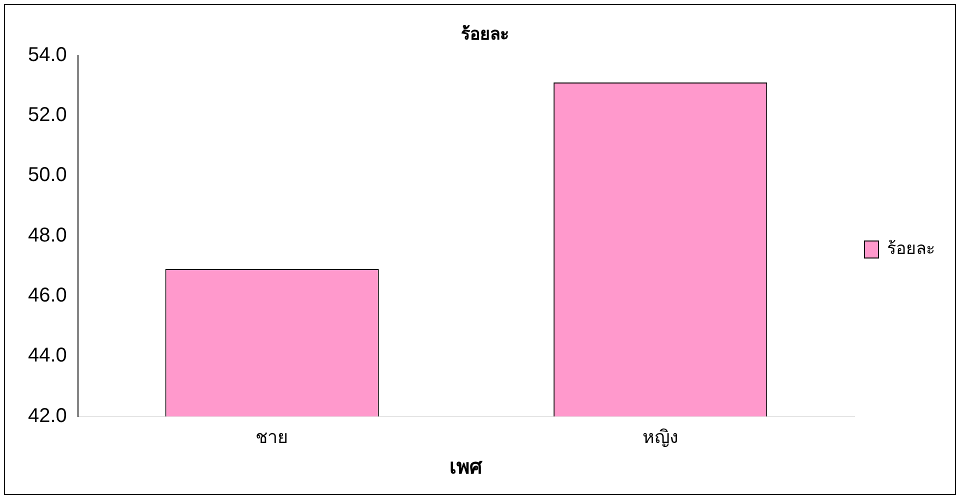  I want to click on x-tick-label: ชาย, so click(272, 437).